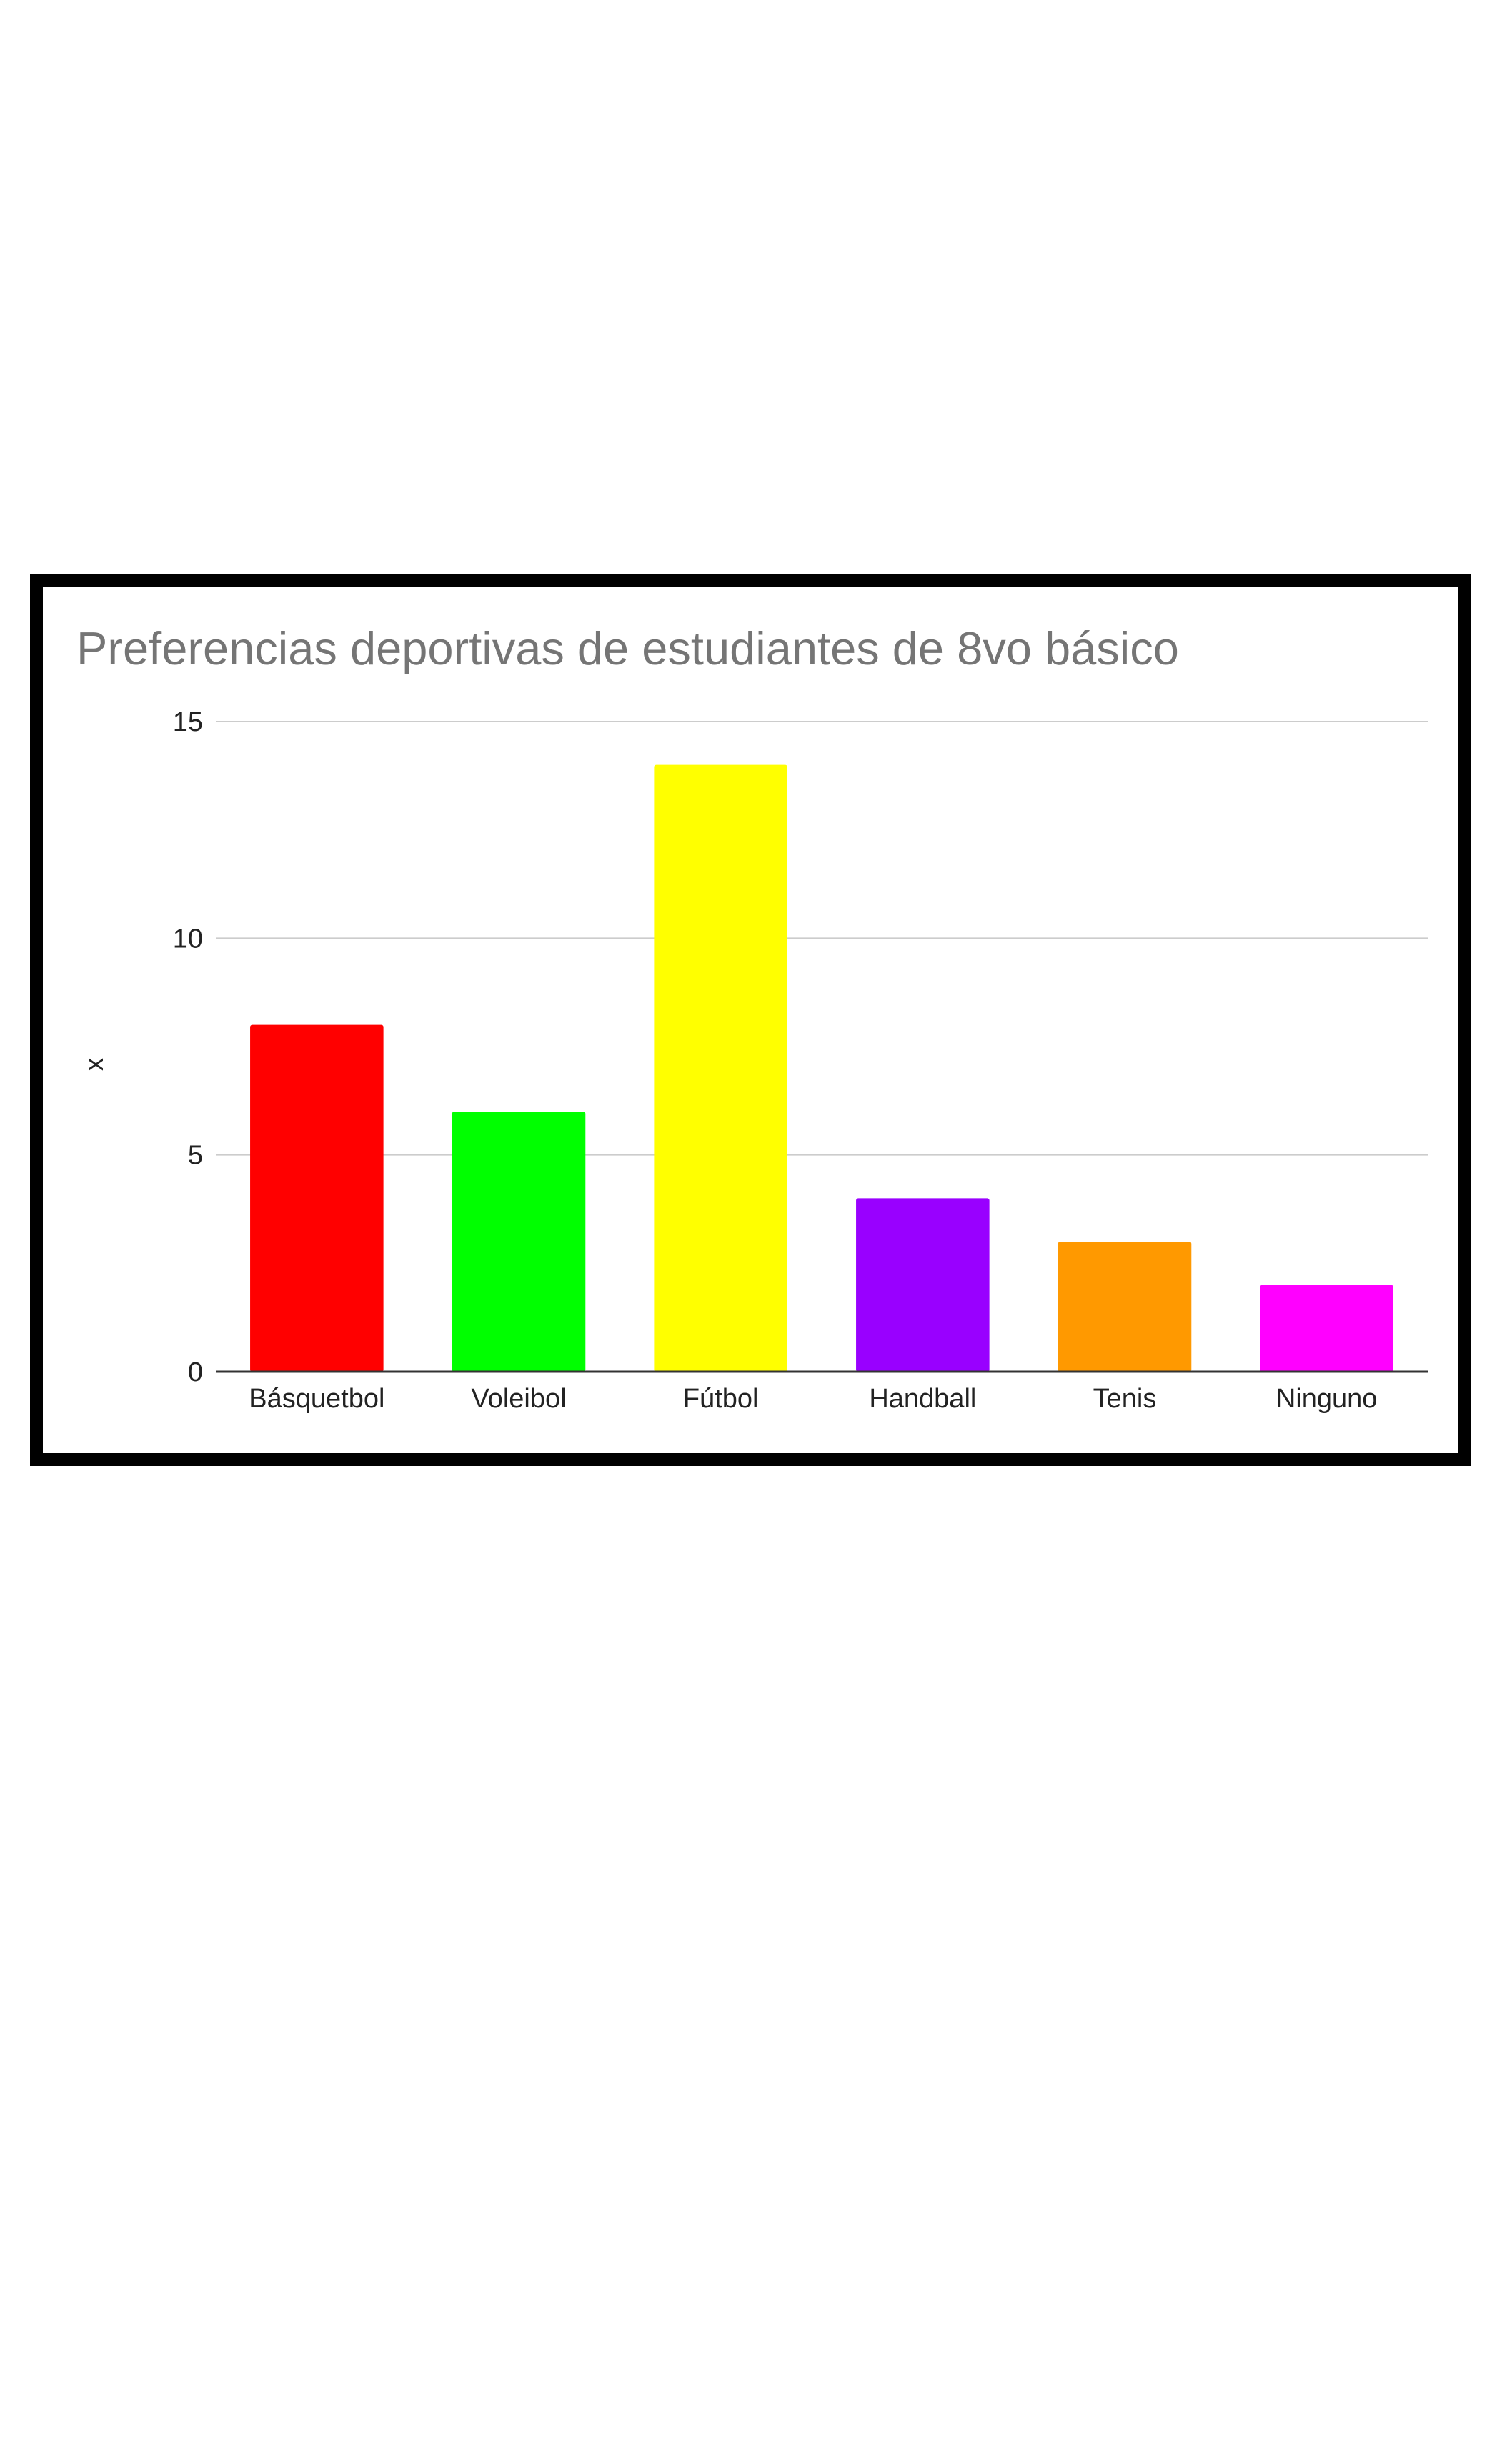  I want to click on x-tick-label: Básquetbol, so click(316, 1399).